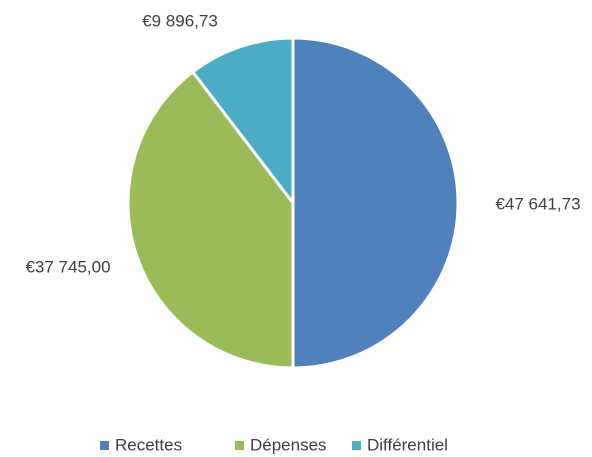  Describe the element at coordinates (288, 444) in the screenshot. I see `legend-label: Dépenses` at that location.